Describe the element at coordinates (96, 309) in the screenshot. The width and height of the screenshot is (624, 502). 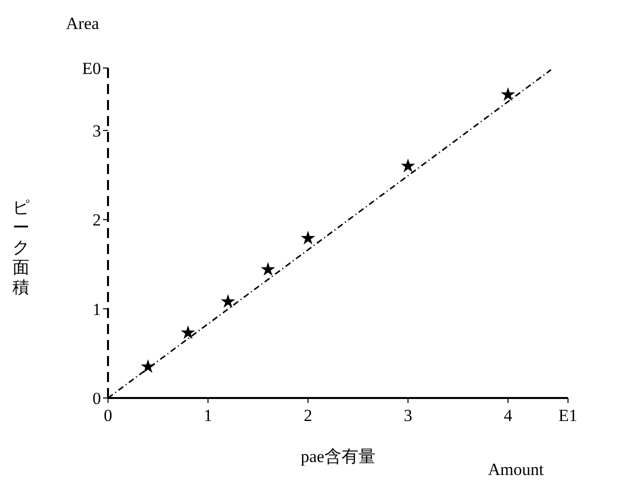
I see `y-tick-label: 1` at that location.